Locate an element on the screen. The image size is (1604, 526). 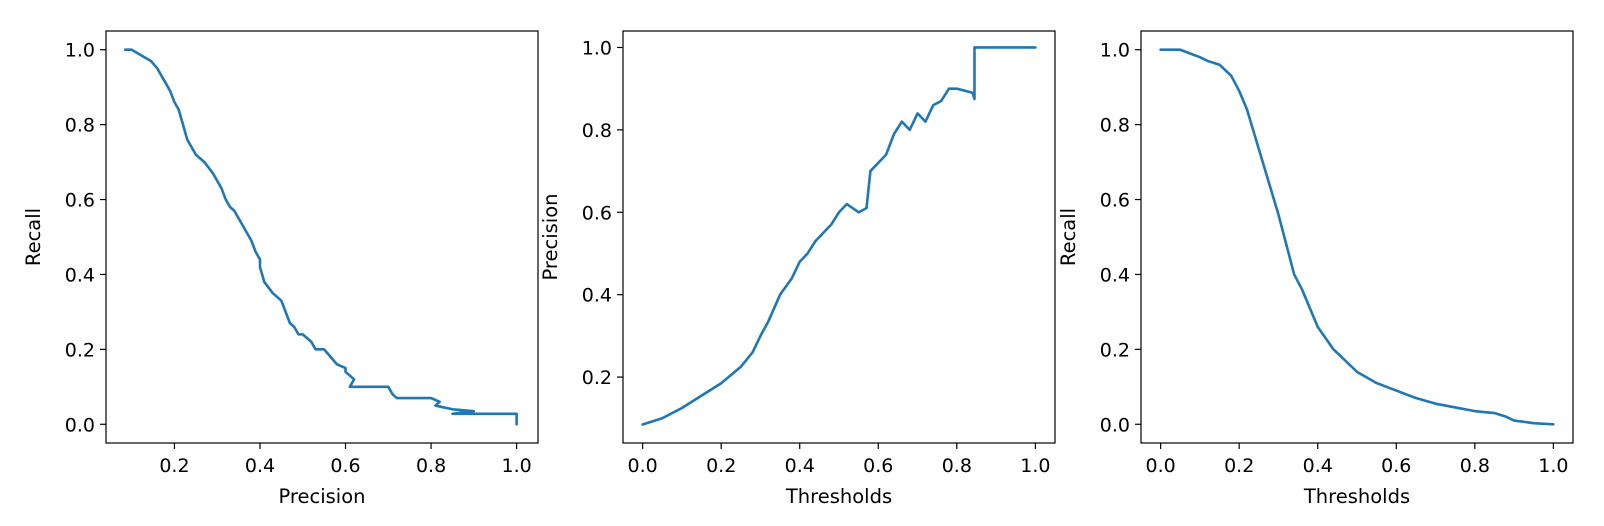
x-axis-label: Precision is located at coordinates (321, 496).